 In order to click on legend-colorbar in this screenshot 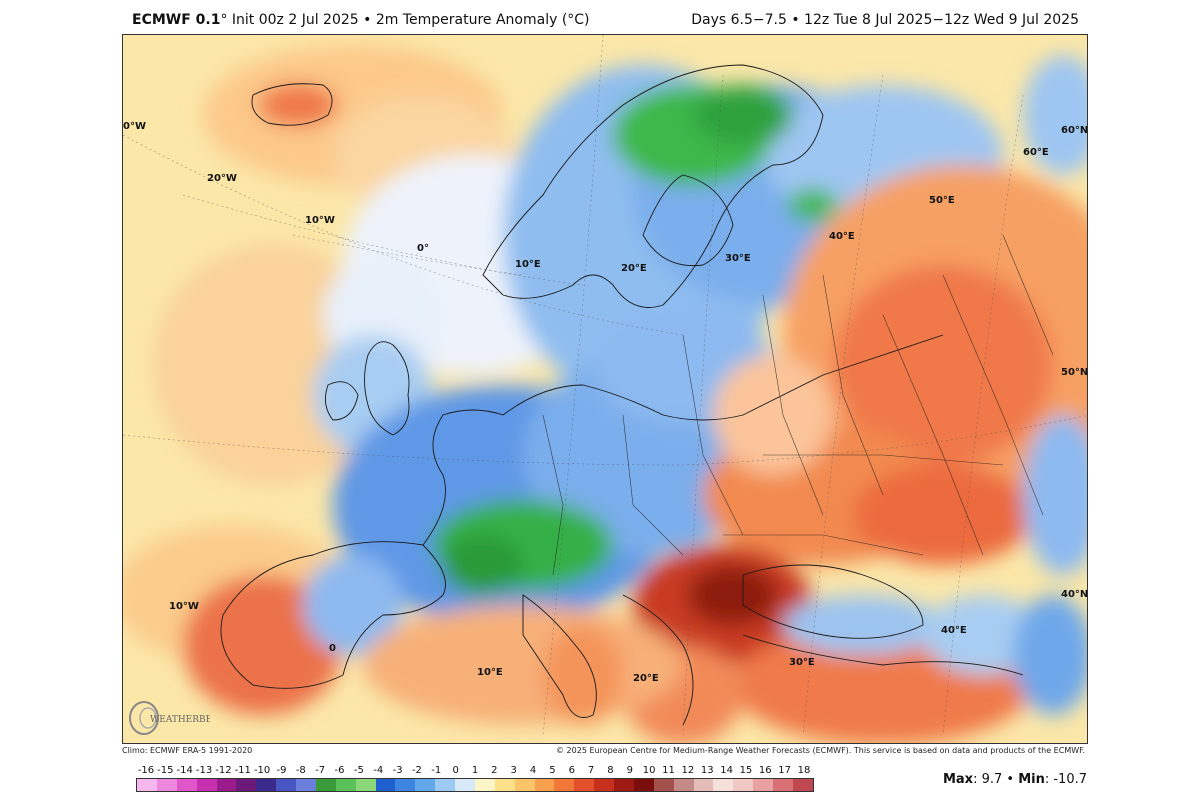, I will do `click(475, 785)`.